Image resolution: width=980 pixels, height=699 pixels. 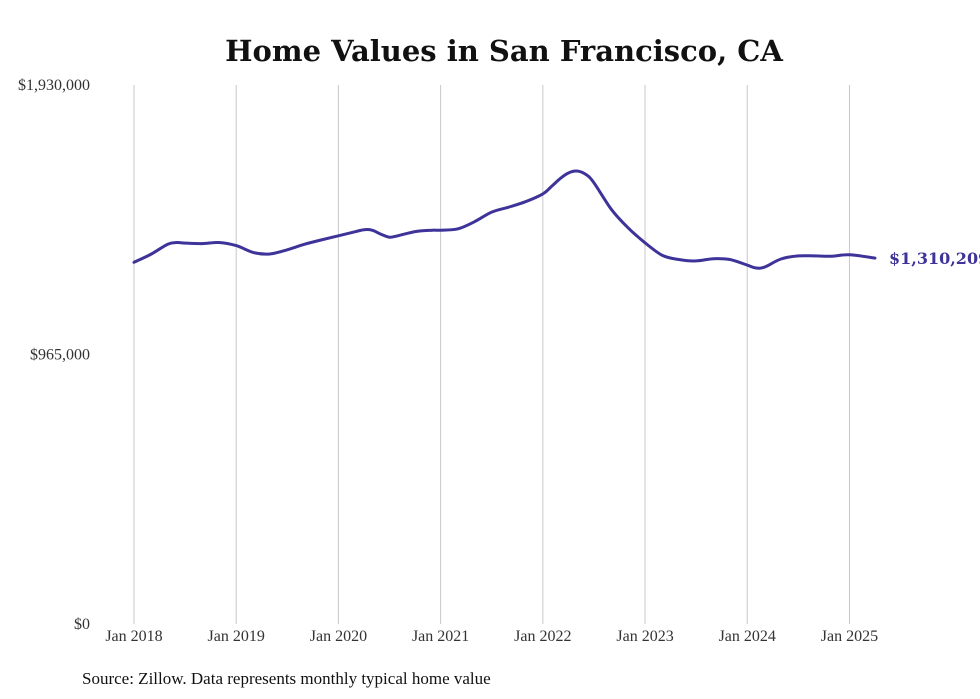 I want to click on x-tick-label: Jan 2025, so click(x=849, y=636).